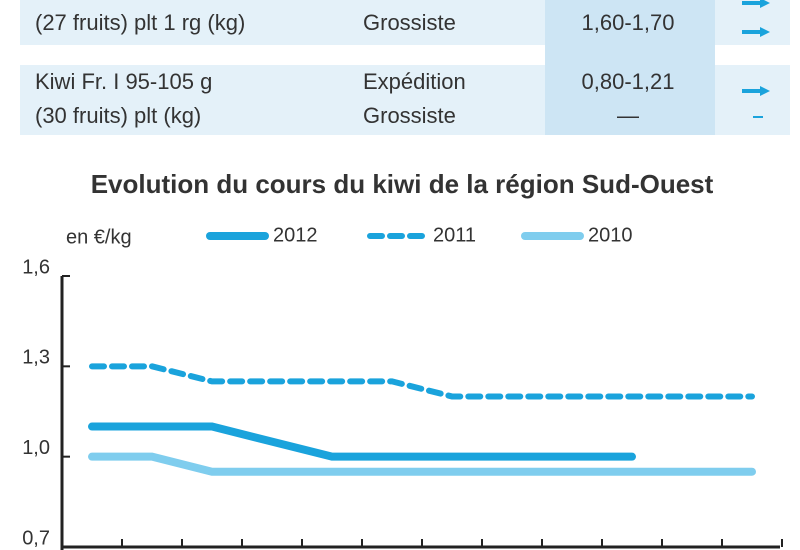 The height and width of the screenshot is (550, 800). Describe the element at coordinates (118, 115) in the screenshot. I see `product: (30 fruits) plt (kg)` at that location.